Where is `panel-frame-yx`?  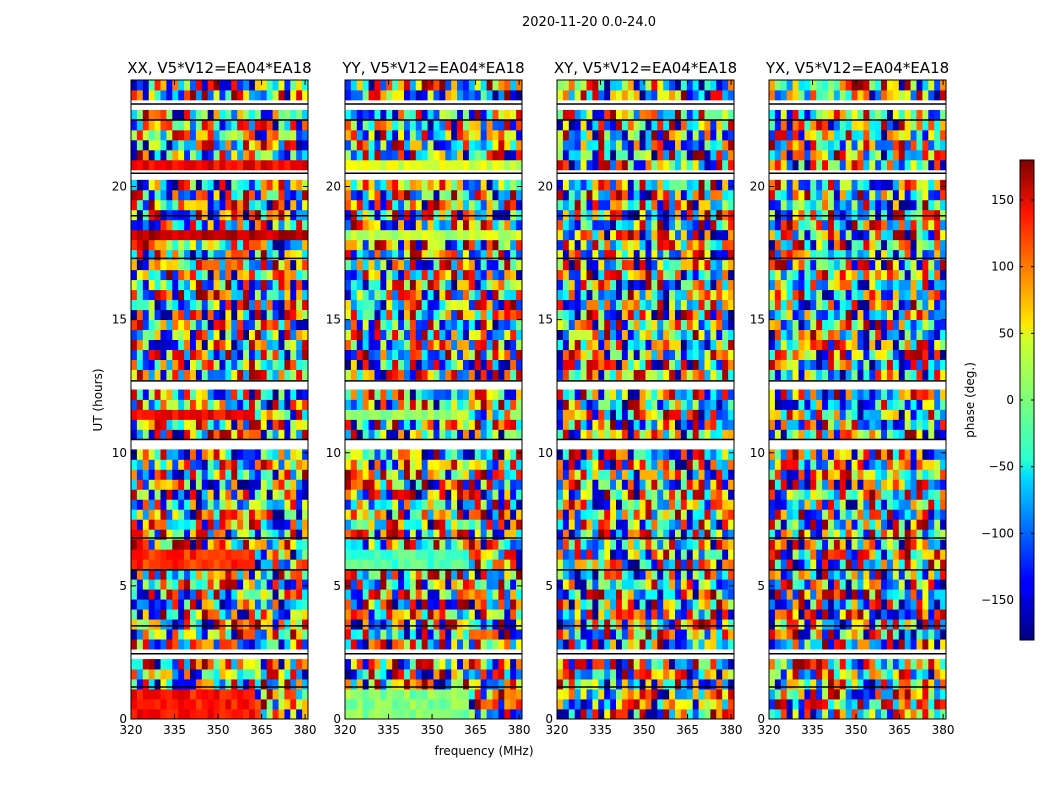
panel-frame-yx is located at coordinates (857, 399).